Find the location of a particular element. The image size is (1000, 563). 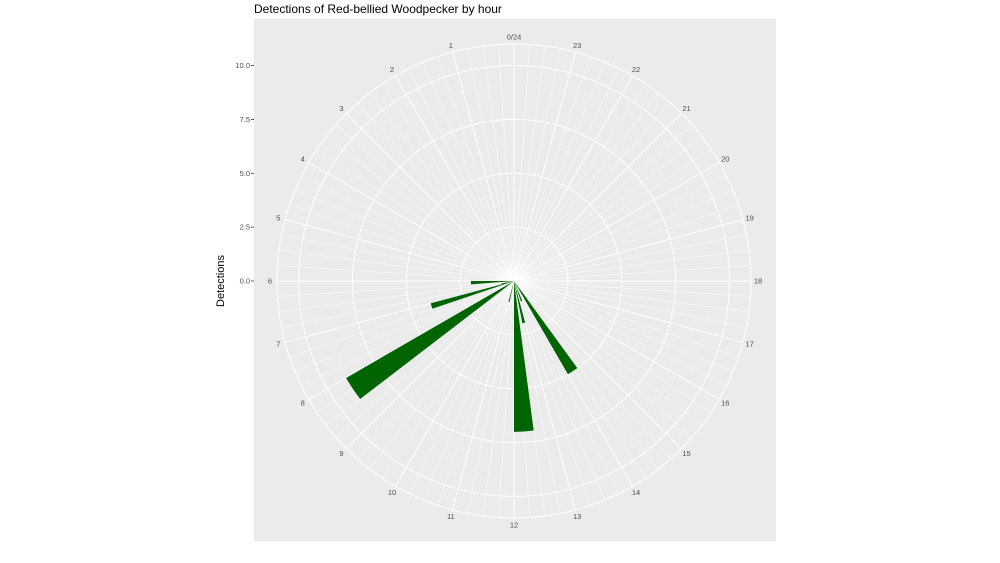

hour-tick-label: 1 is located at coordinates (451, 45).